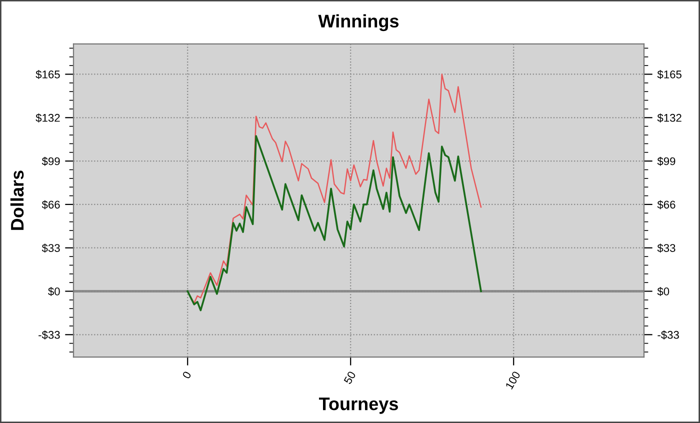  What do you see at coordinates (51, 161) in the screenshot?
I see `text: $99` at bounding box center [51, 161].